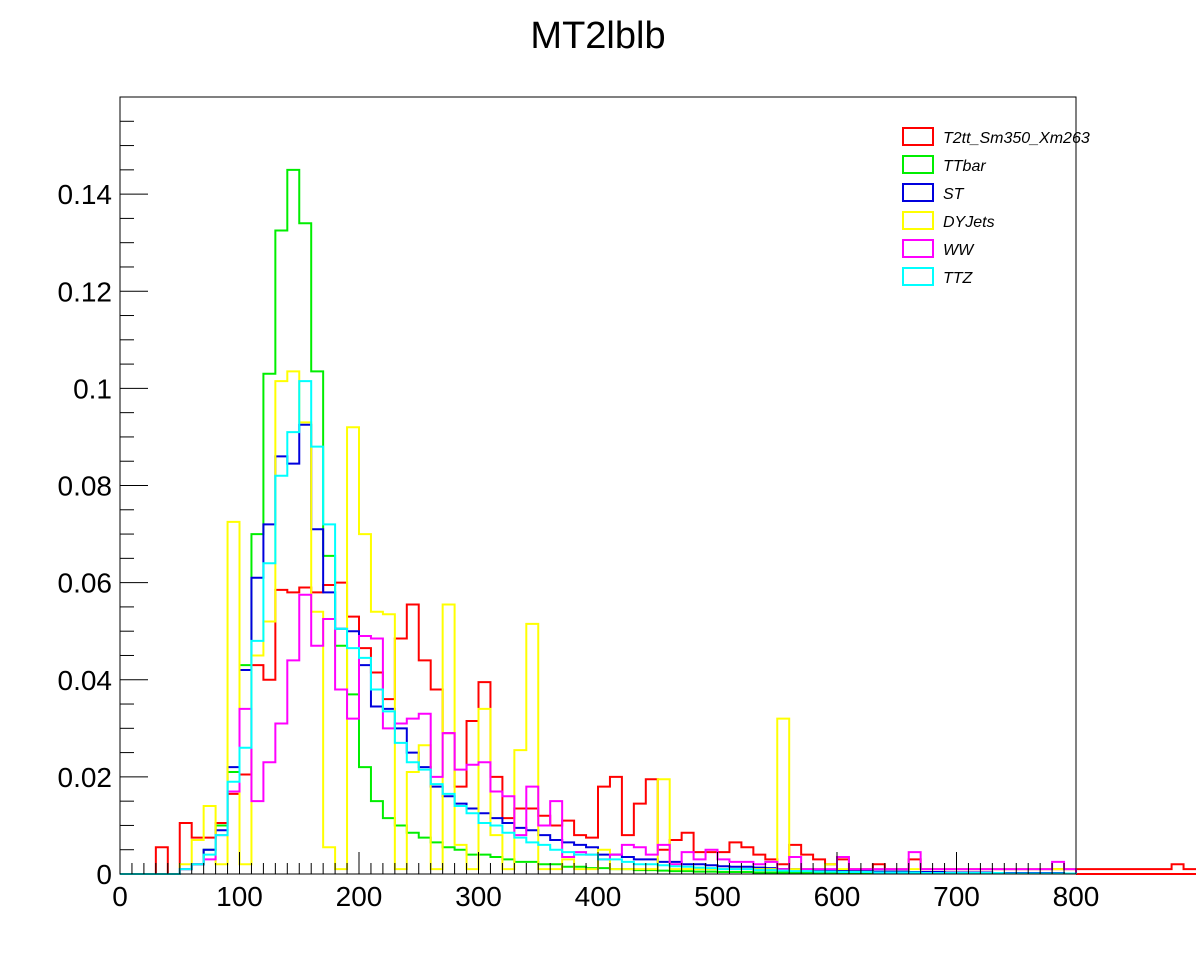  I want to click on x-axis: 0 100 200 300 400 500 600 700 800, so click(605, 882).